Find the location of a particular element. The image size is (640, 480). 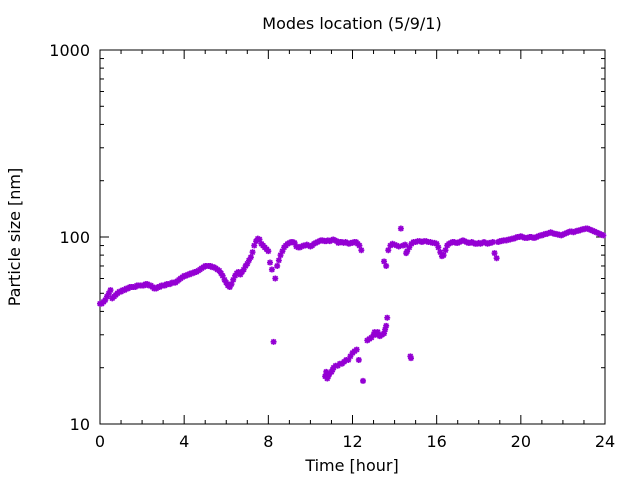

x-tick-label: 0 is located at coordinates (100, 441).